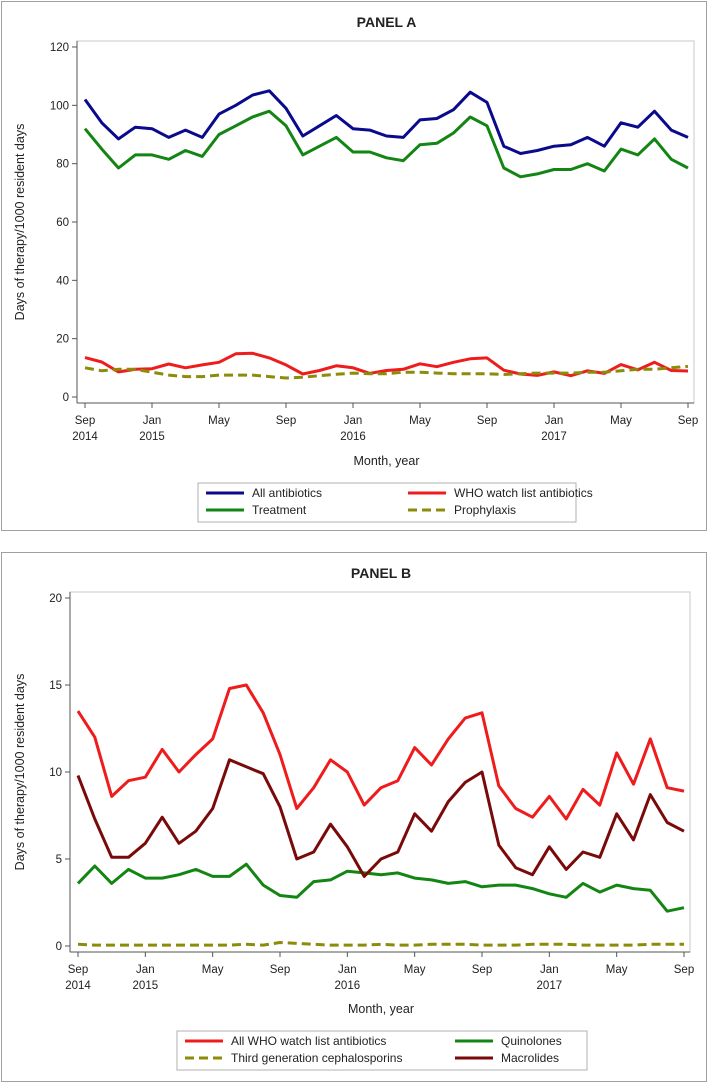 The image size is (709, 1084). I want to click on panel-a-legend-box, so click(387, 502).